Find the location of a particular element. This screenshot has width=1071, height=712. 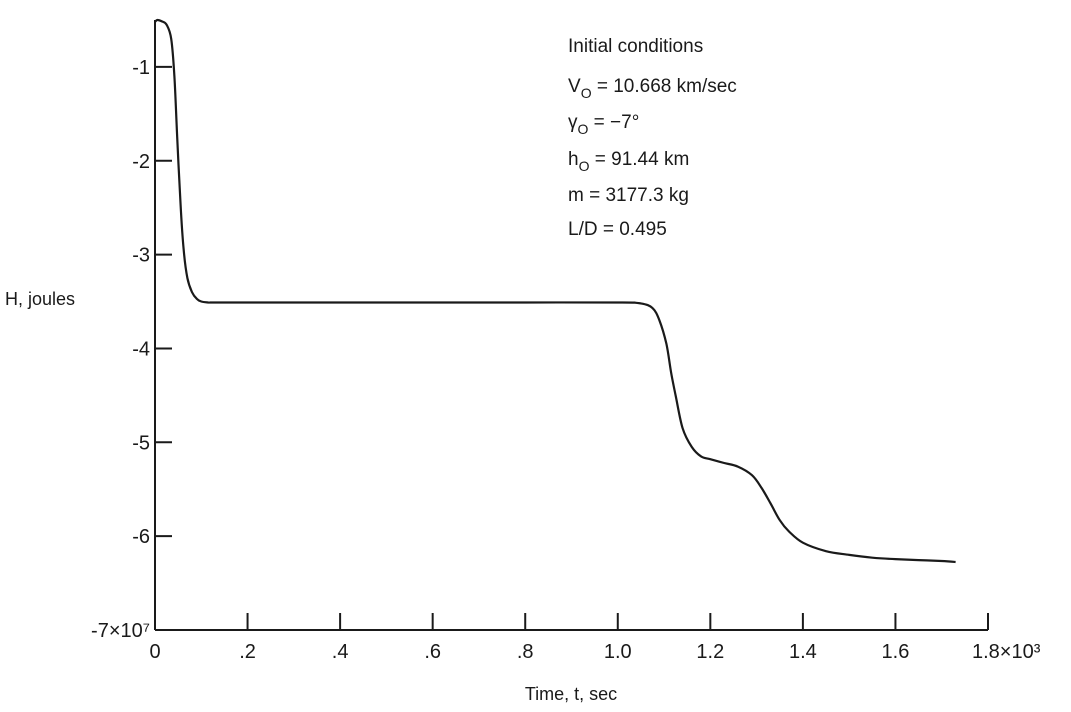

annotation-title: Initial conditions is located at coordinates (635, 46).